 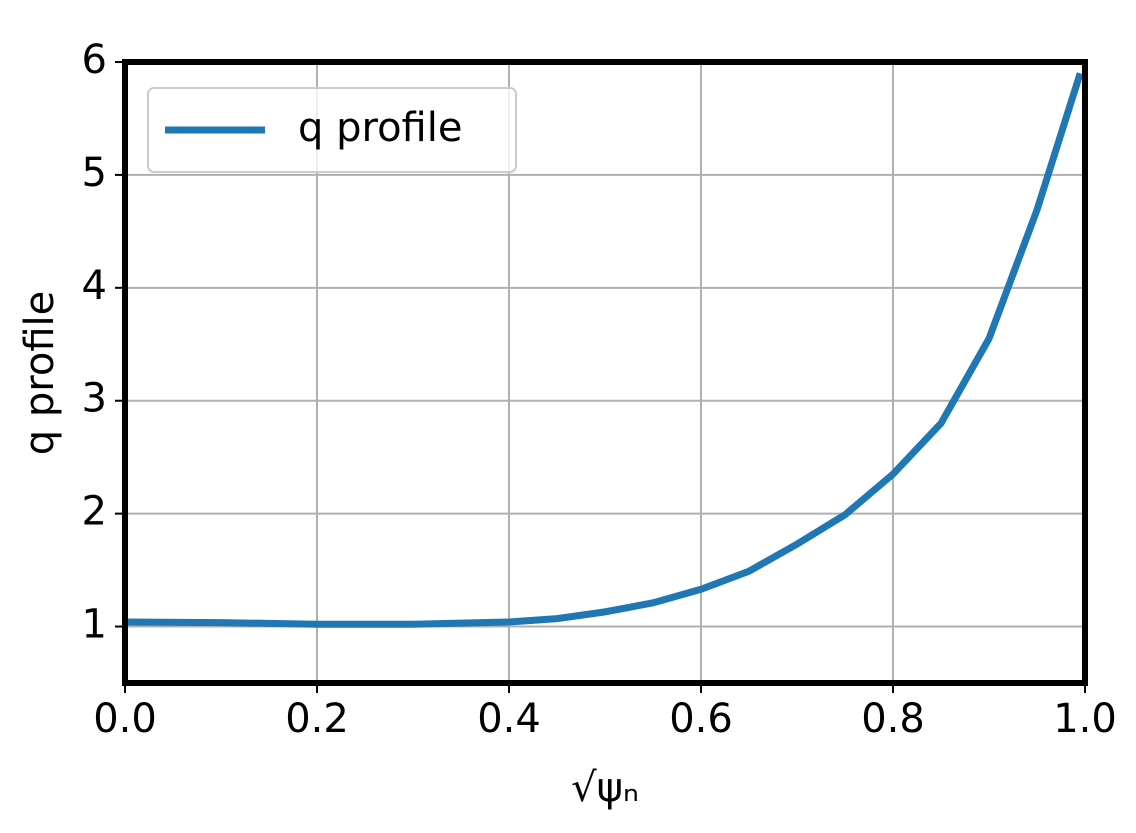 What do you see at coordinates (125, 719) in the screenshot?
I see `x-tick-label: 0.0` at bounding box center [125, 719].